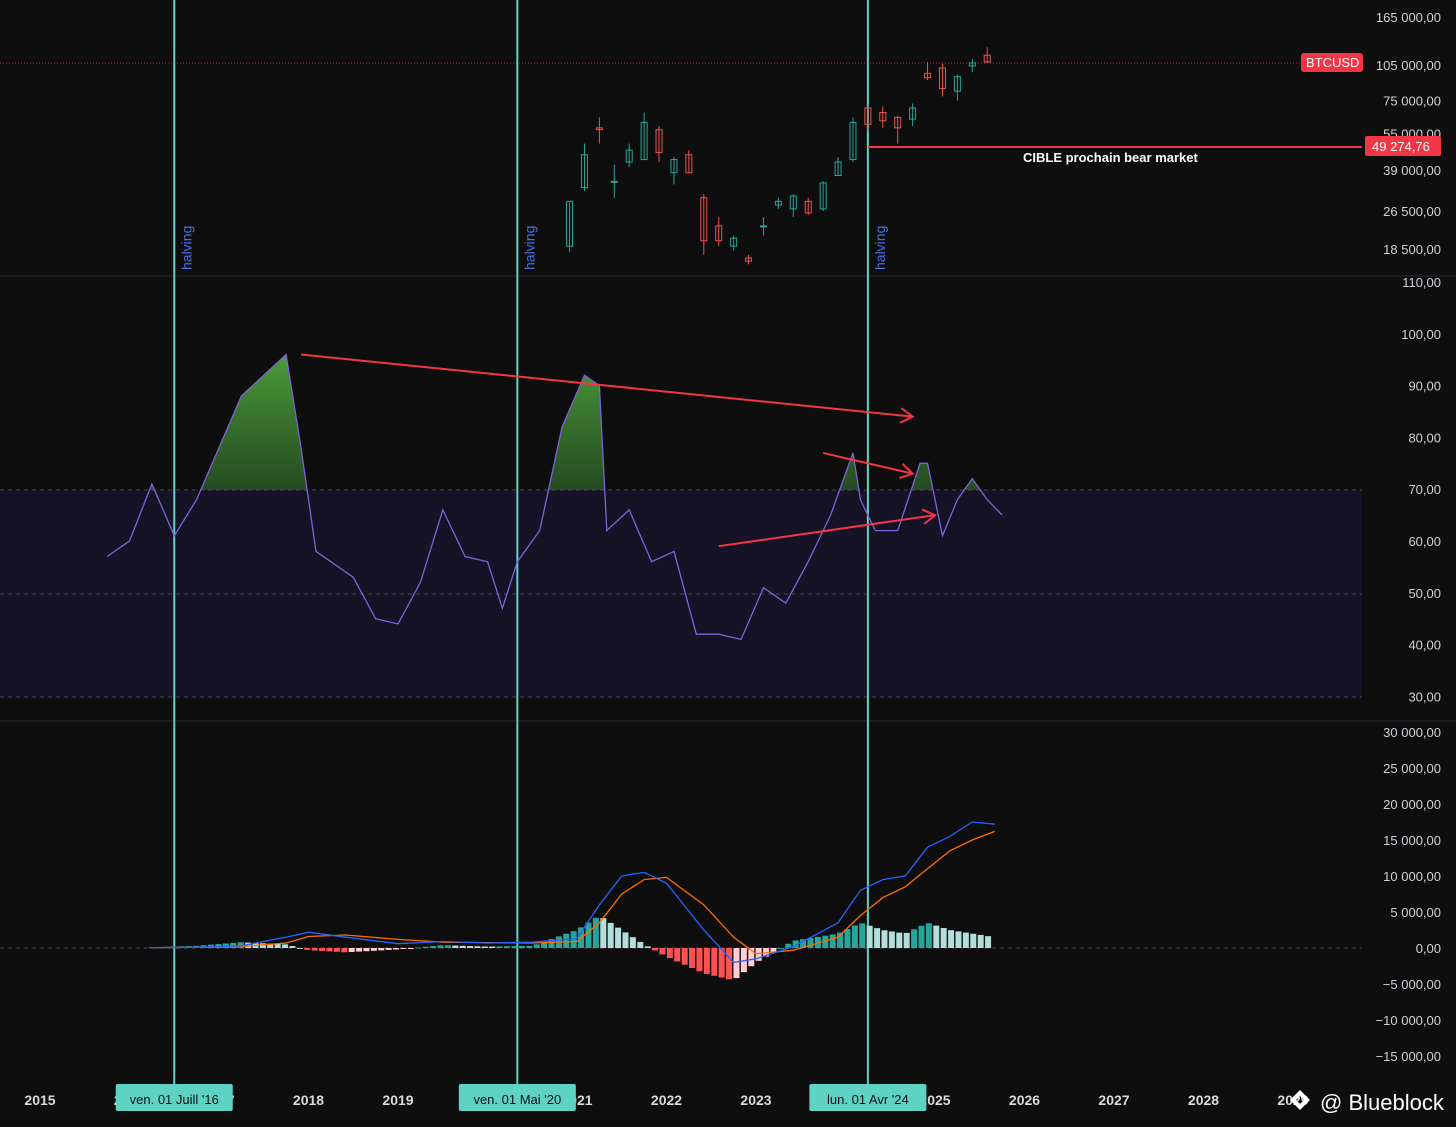  Describe the element at coordinates (39, 1100) in the screenshot. I see `year-label: 2015` at that location.